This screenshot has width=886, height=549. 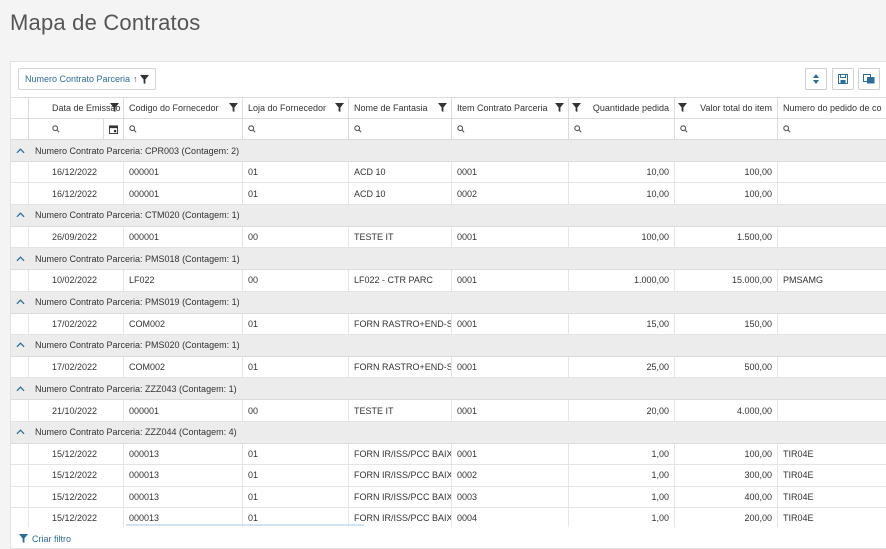 I want to click on table-cell: 1.500,00, so click(x=726, y=237).